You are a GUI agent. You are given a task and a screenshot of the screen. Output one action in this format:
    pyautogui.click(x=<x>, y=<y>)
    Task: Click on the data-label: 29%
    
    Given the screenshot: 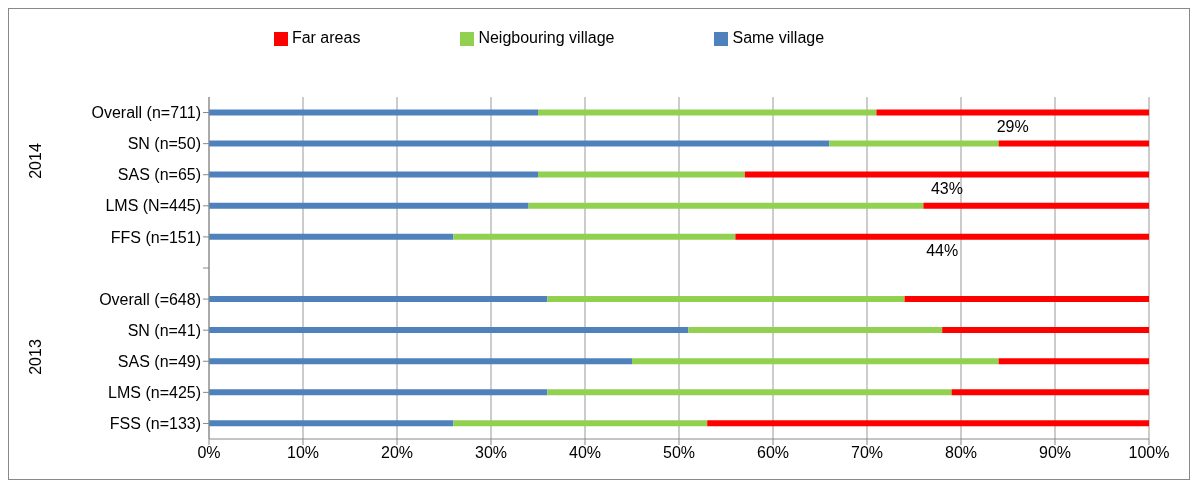 What is the action you would take?
    pyautogui.click(x=1012, y=126)
    